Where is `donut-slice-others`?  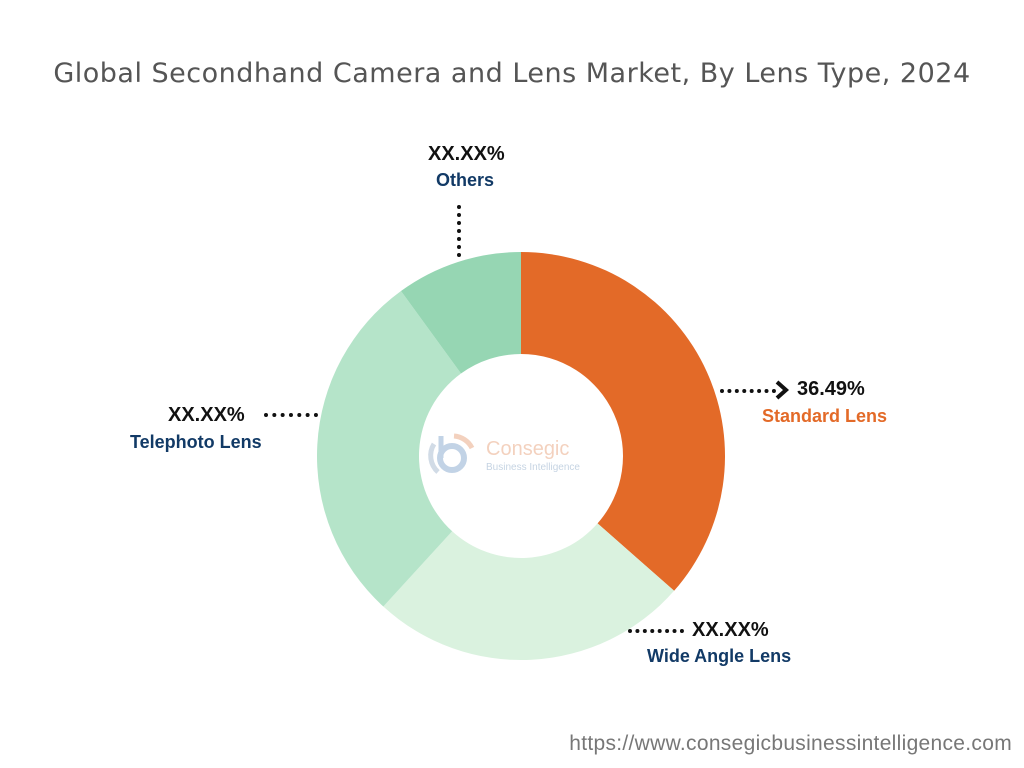
donut-slice-others is located at coordinates (460, 313).